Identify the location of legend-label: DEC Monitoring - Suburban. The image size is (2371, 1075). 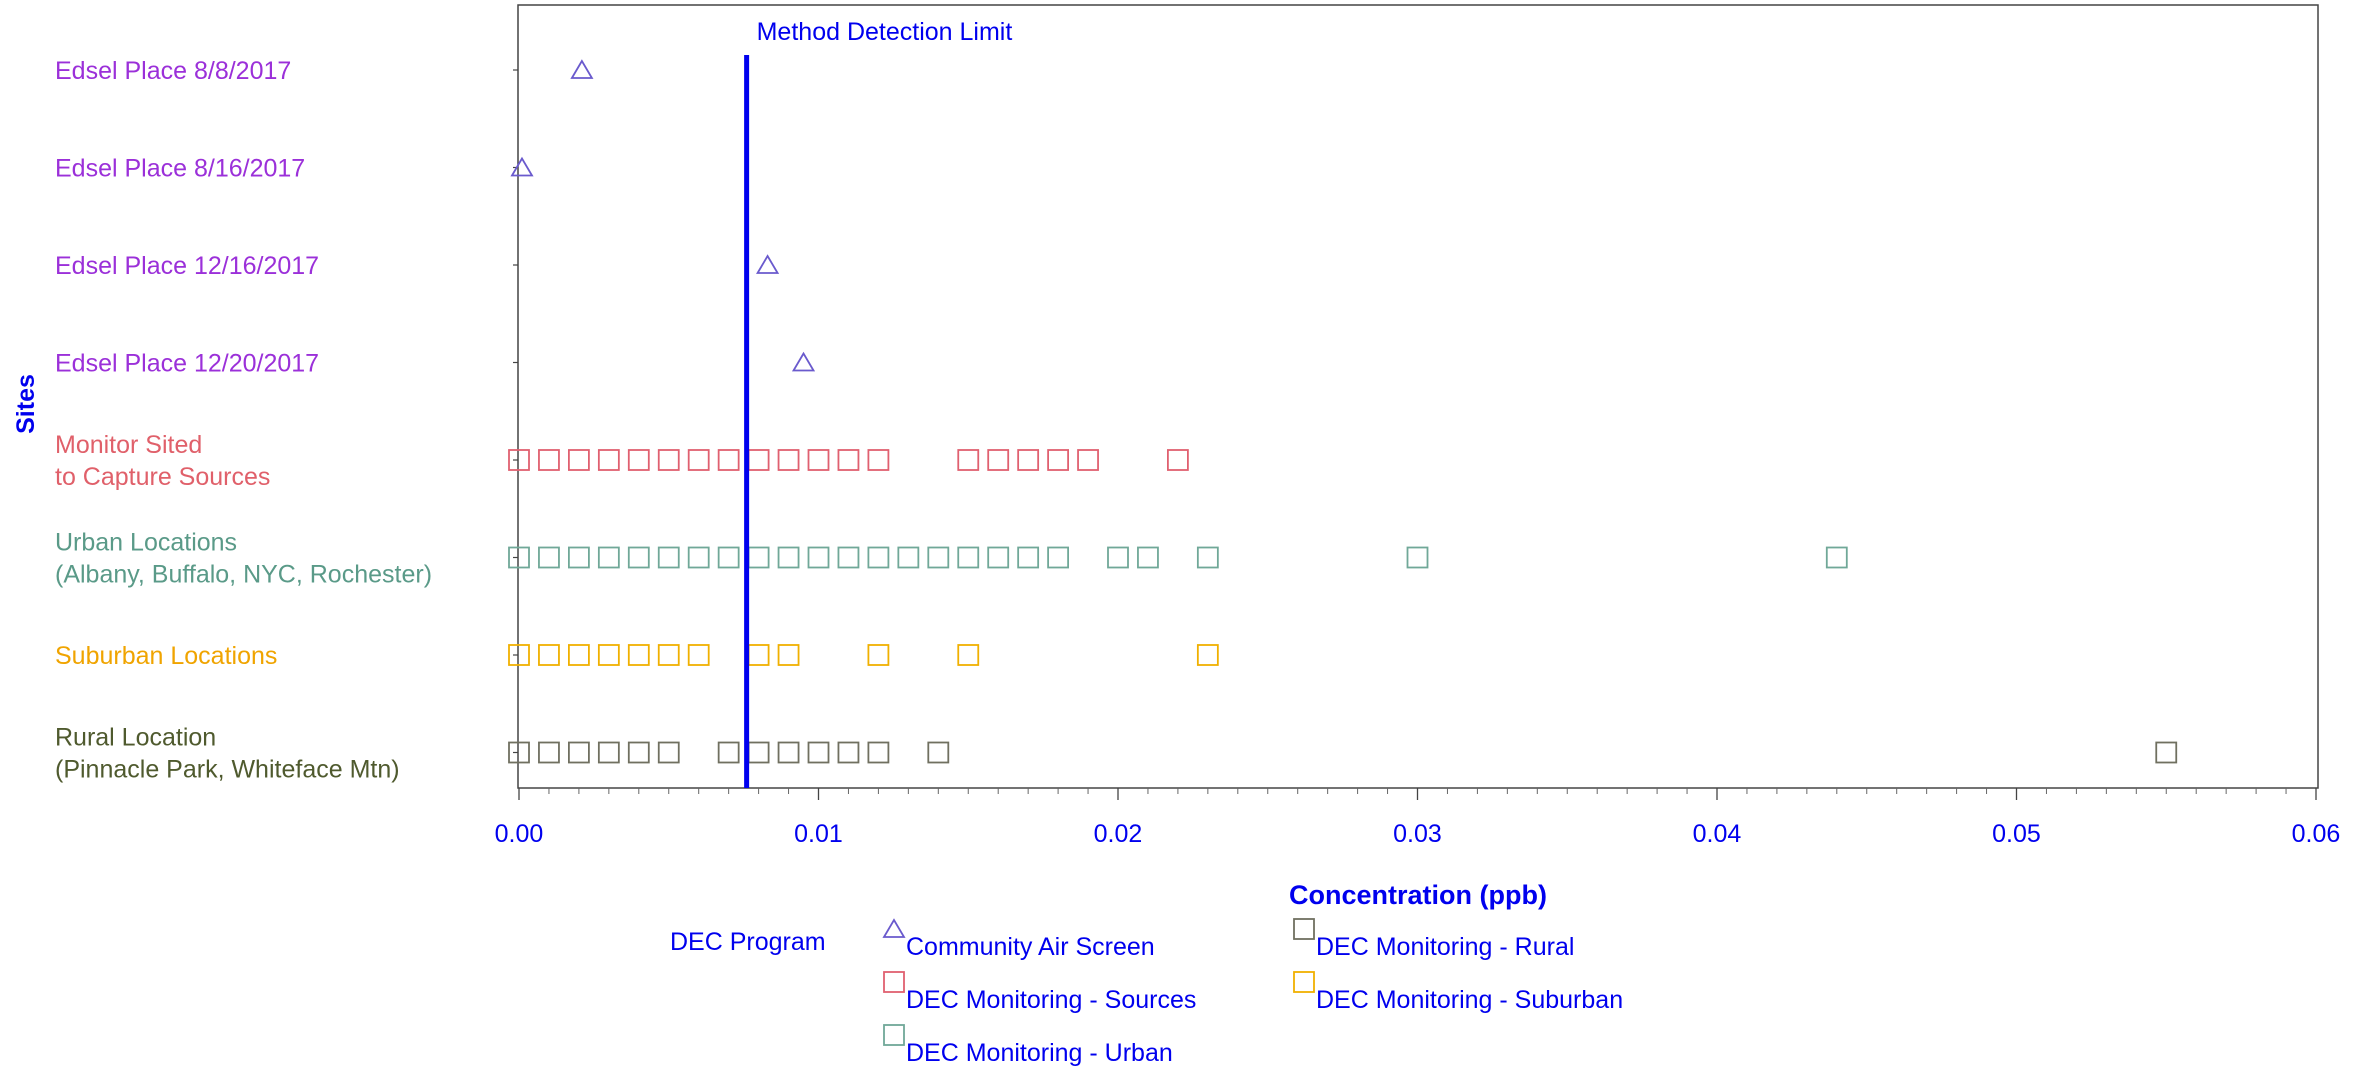
(1469, 1000).